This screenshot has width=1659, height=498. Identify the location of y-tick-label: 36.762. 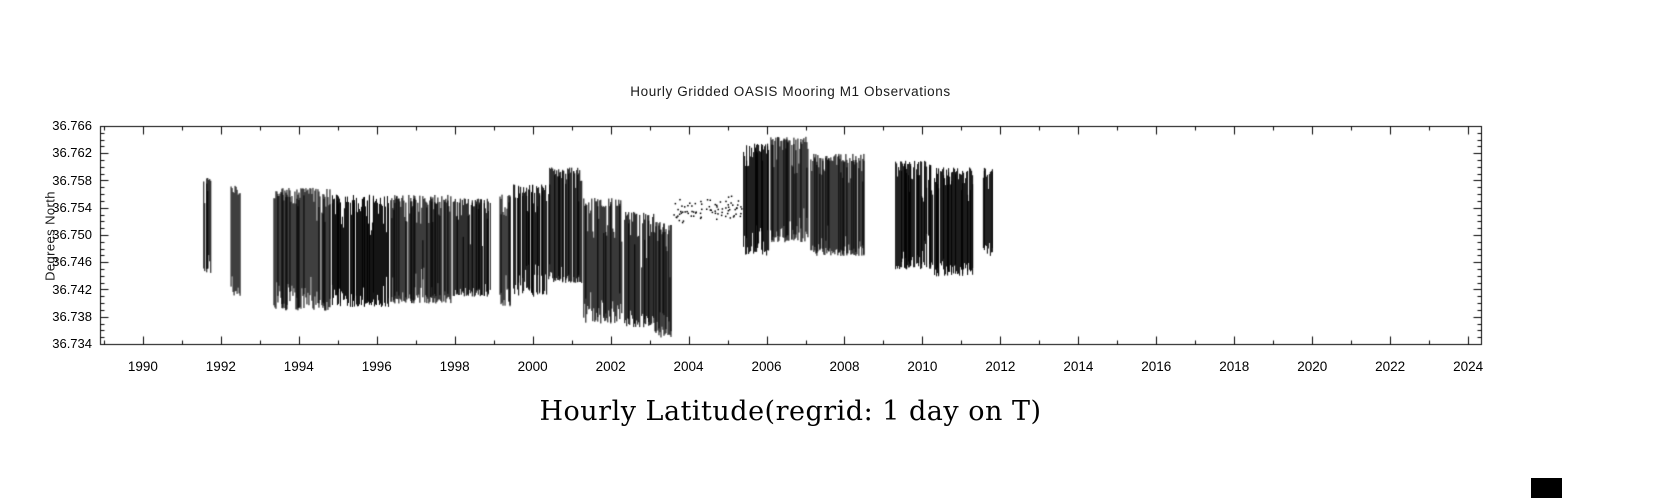
(72, 153).